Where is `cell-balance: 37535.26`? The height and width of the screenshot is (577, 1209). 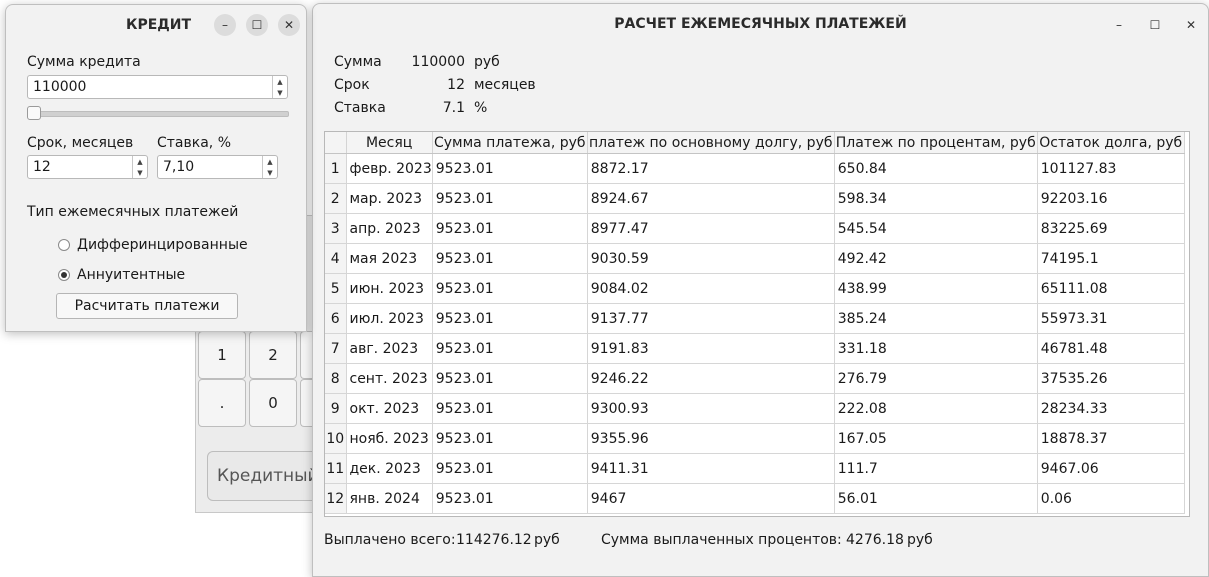
cell-balance: 37535.26 is located at coordinates (1111, 378).